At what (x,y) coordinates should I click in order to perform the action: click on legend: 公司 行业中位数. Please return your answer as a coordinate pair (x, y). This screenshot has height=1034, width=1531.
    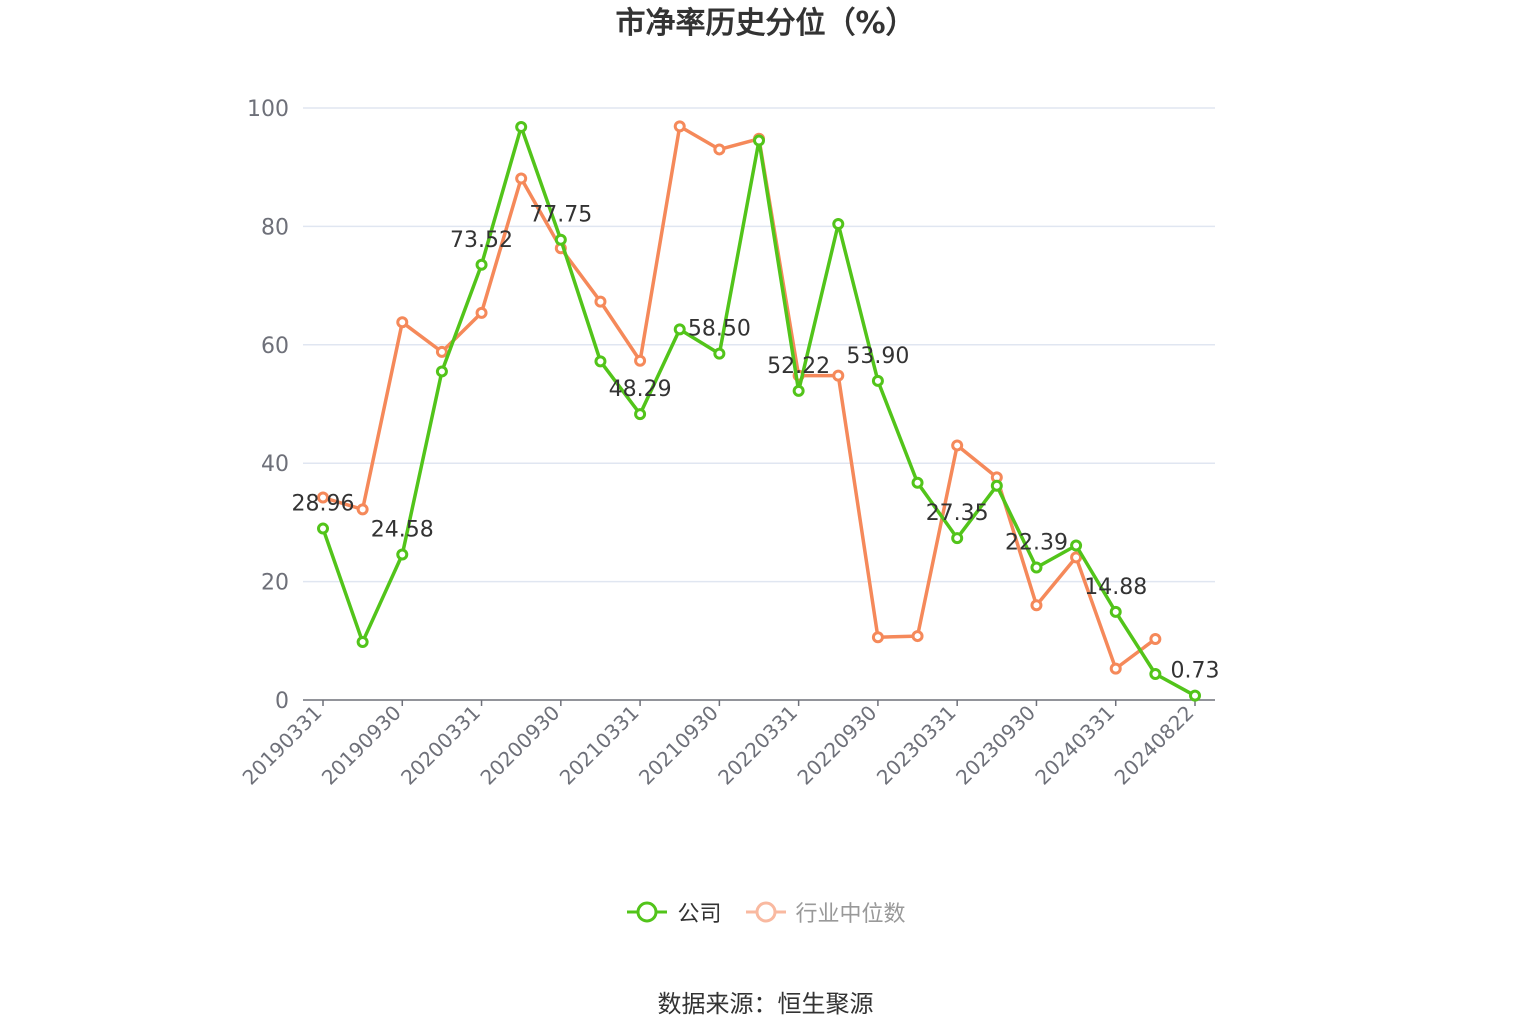
    Looking at the image, I should click on (765, 912).